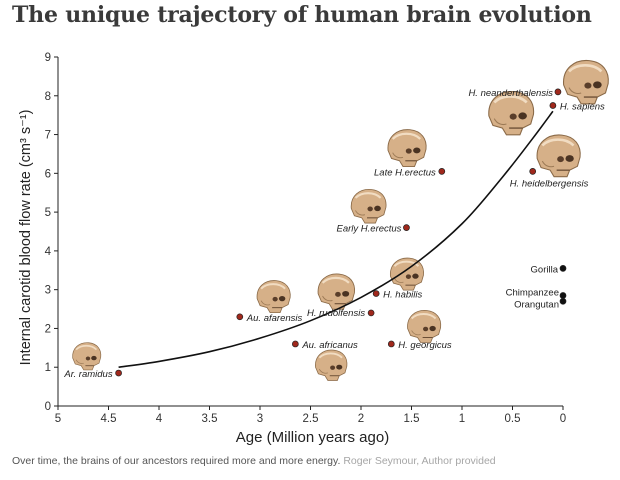 The width and height of the screenshot is (620, 480). What do you see at coordinates (48, 174) in the screenshot?
I see `y-tick-label: 6` at bounding box center [48, 174].